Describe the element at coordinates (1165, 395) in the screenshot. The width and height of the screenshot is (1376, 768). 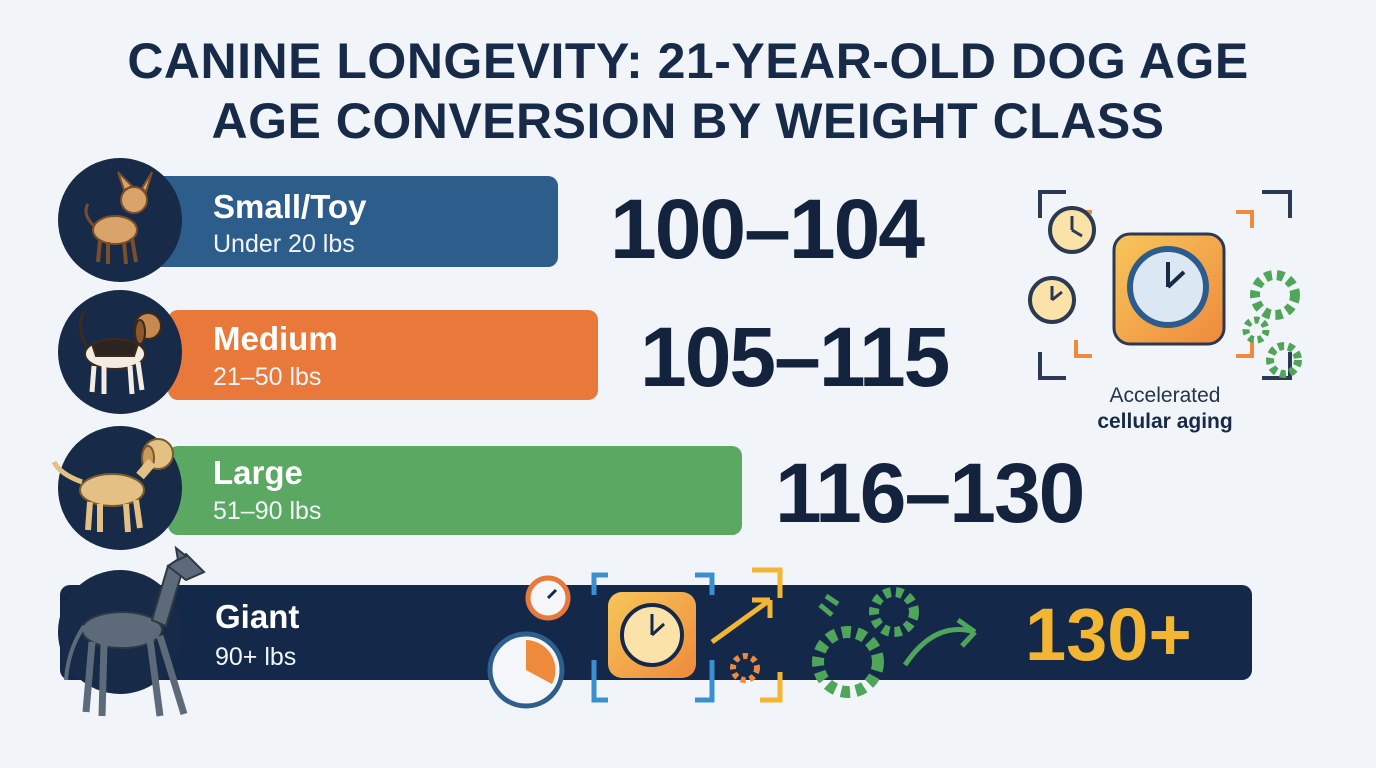
I see `icon-caption: Accelerated` at that location.